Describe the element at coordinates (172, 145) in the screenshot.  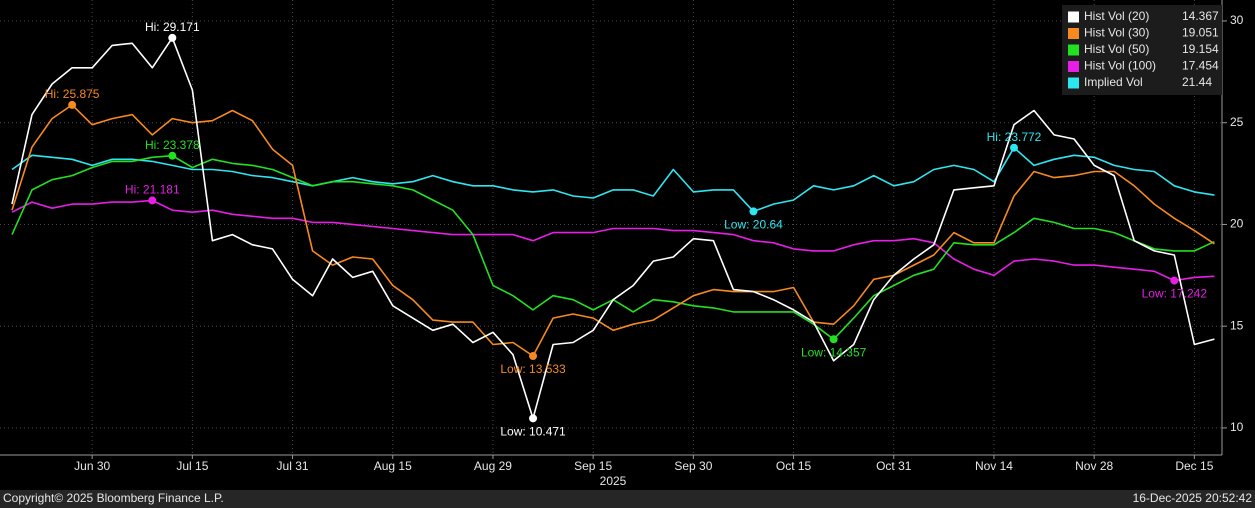
I see `extreme-label: Hi: 23.378` at that location.